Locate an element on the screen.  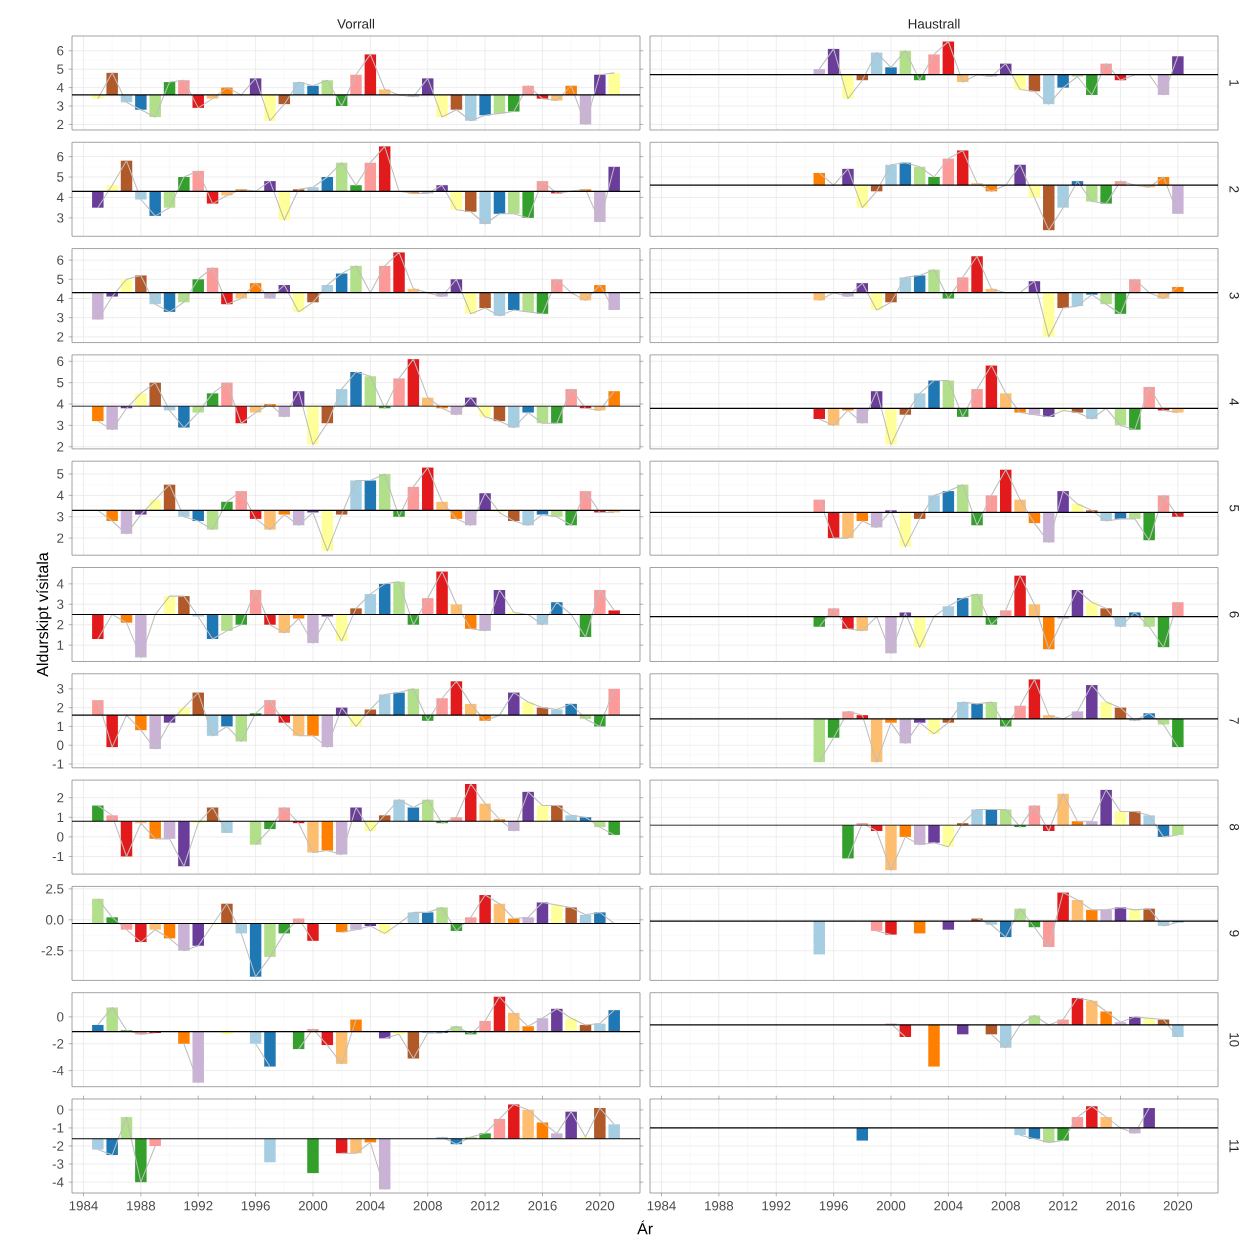
y2-axis-title: 7 is located at coordinates (1234, 720).